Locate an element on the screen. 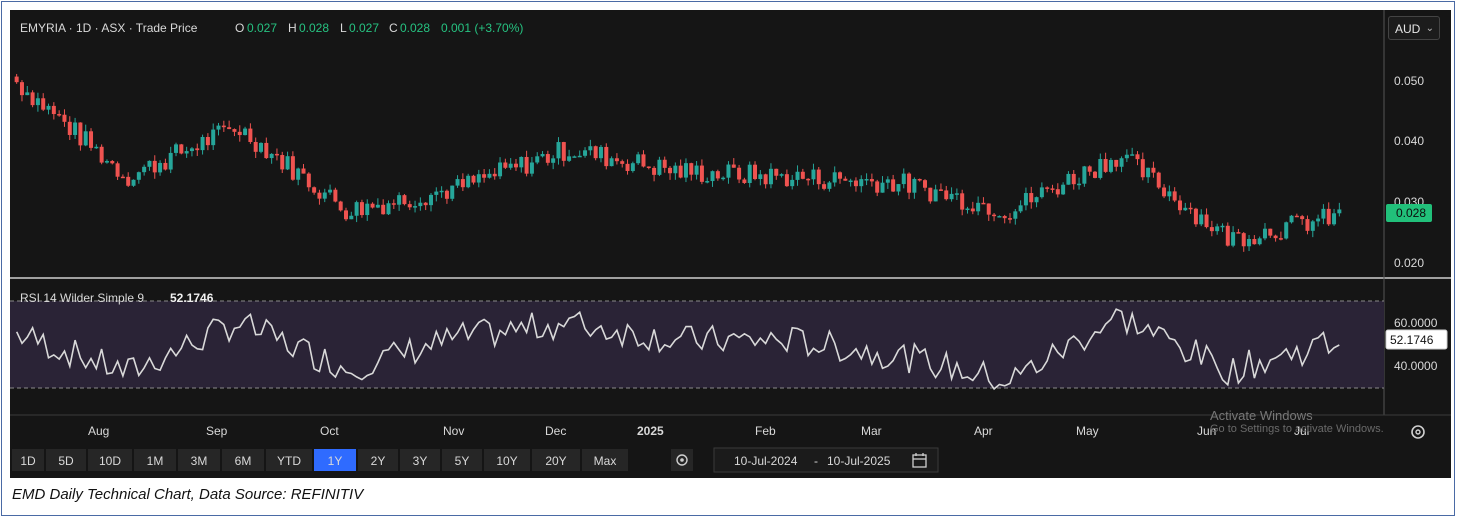 This screenshot has height=519, width=1458. range-button-label: 5D is located at coordinates (66, 461).